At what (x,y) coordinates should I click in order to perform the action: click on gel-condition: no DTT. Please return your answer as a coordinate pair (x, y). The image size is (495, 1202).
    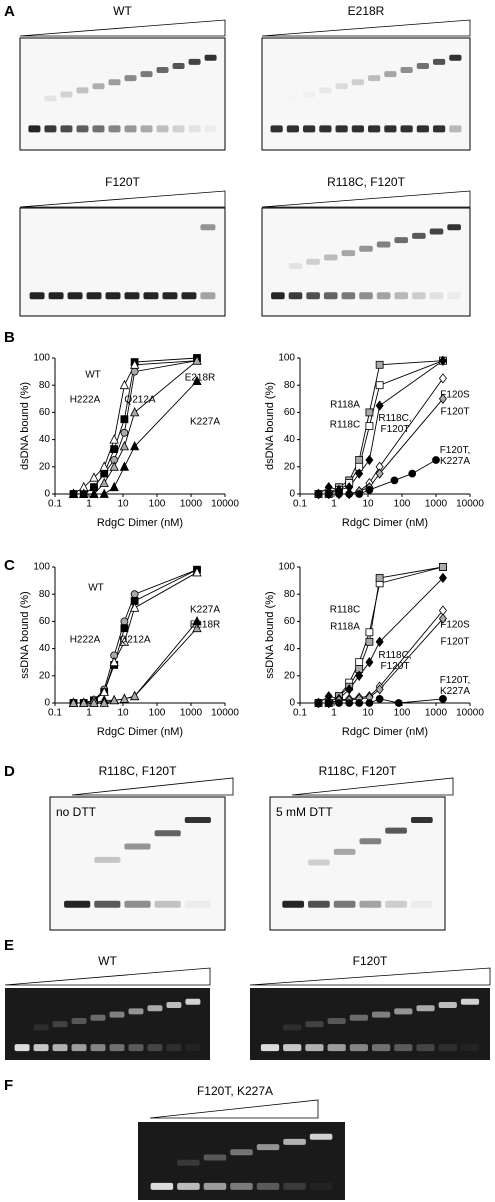
    Looking at the image, I should click on (76, 812).